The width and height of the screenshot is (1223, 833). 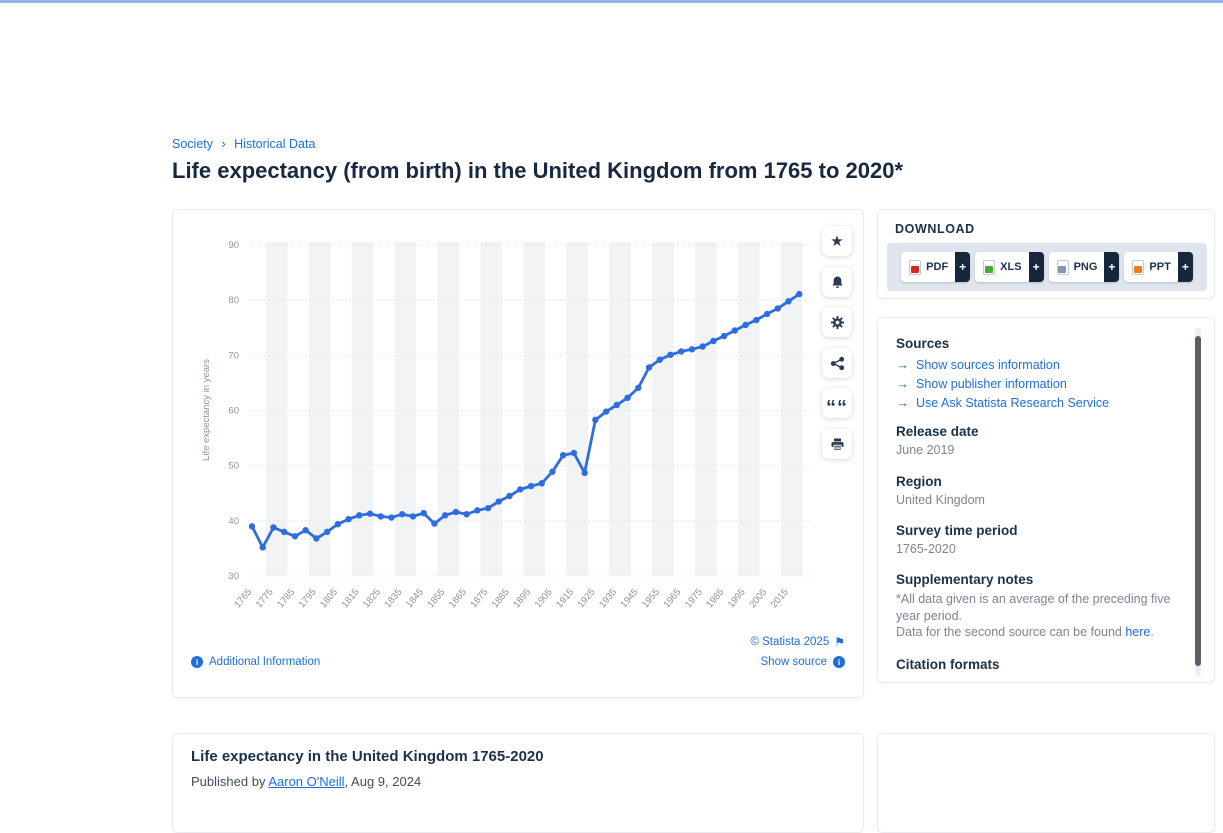 What do you see at coordinates (1138, 267) in the screenshot?
I see `ppt-file-icon` at bounding box center [1138, 267].